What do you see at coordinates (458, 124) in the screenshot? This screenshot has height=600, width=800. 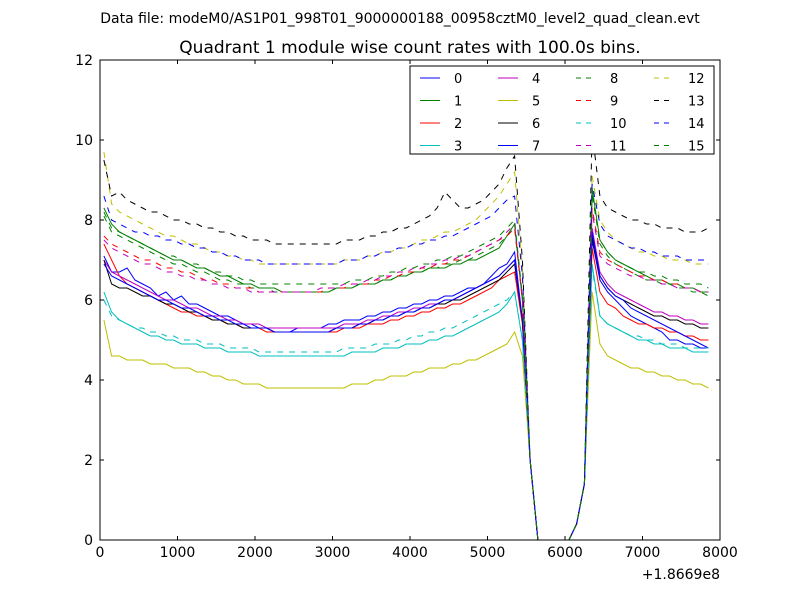 I see `legend-label: 2` at bounding box center [458, 124].